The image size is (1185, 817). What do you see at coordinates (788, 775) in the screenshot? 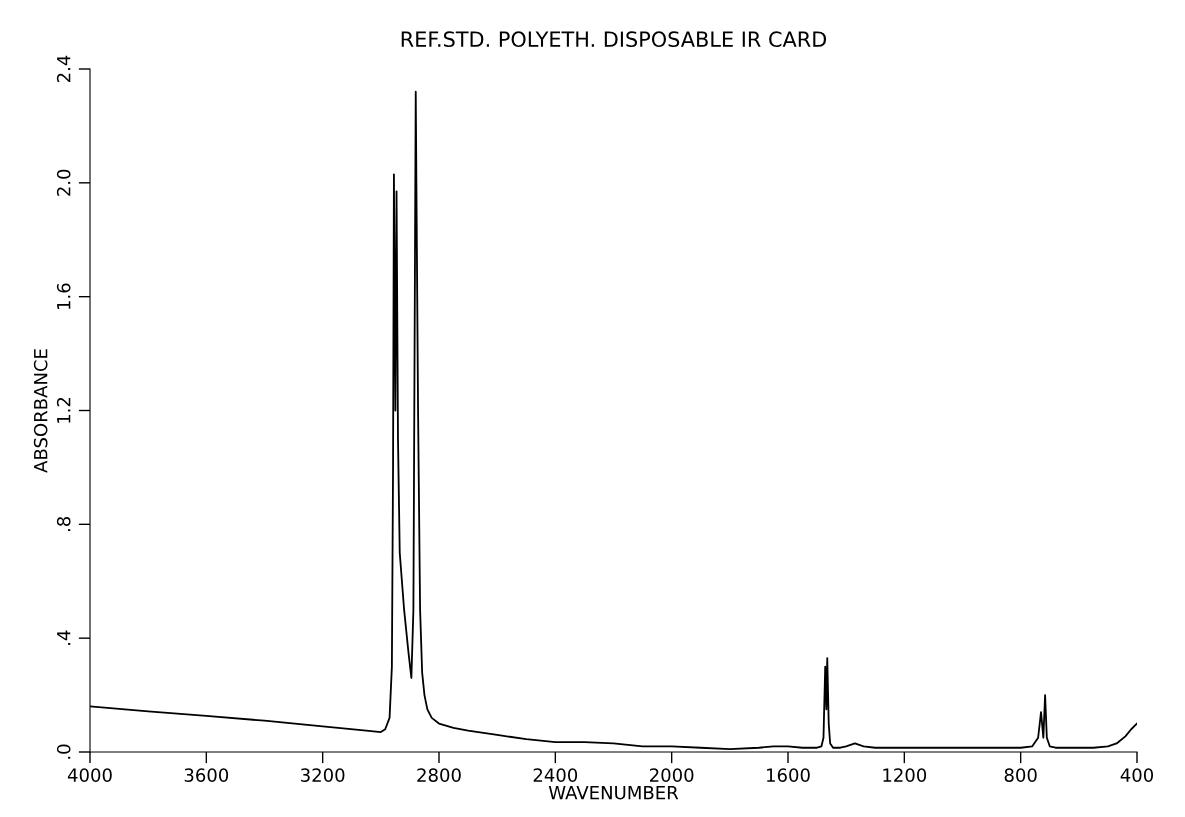
I see `x-tick-label: 1600` at bounding box center [788, 775].